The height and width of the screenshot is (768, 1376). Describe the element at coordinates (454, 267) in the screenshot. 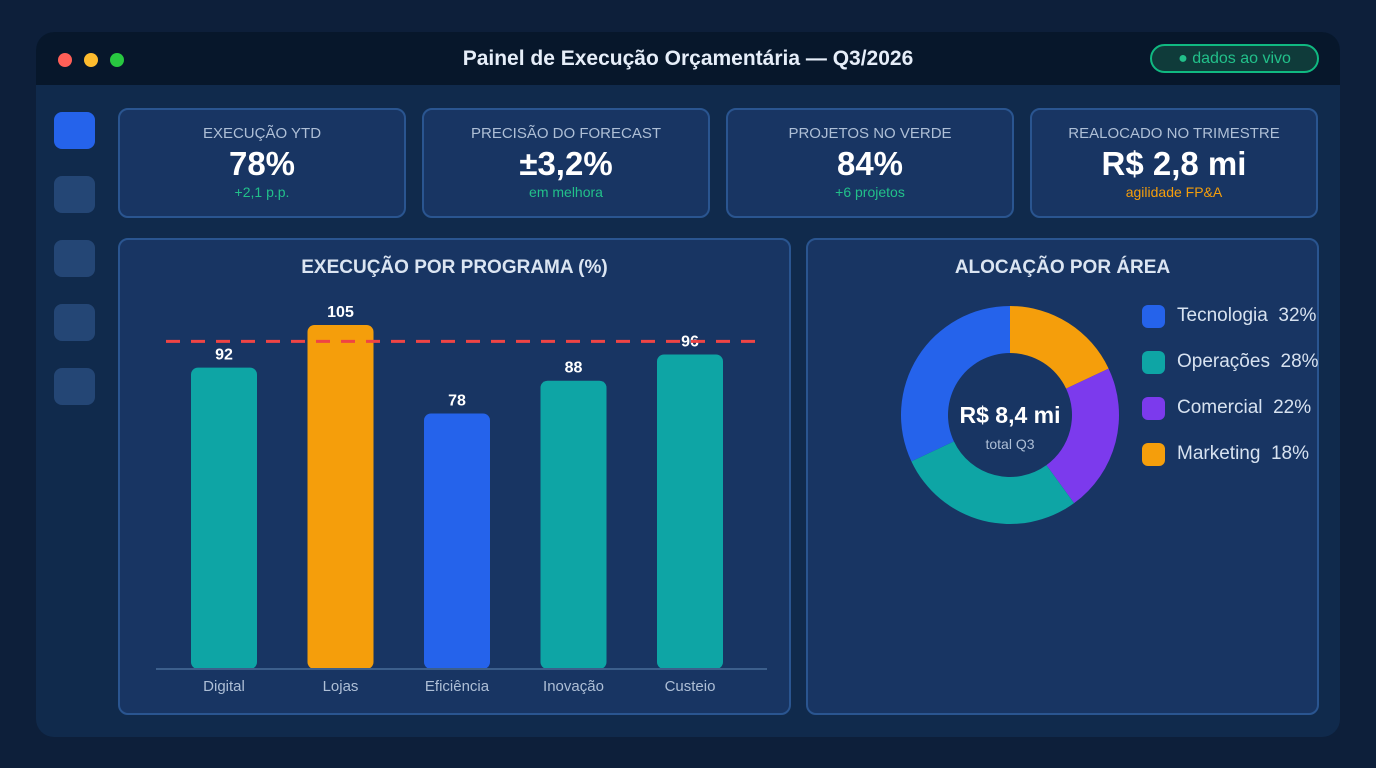

I see `bar-chart-title: EXECUÇÃO POR PROGRAMA (%)` at that location.